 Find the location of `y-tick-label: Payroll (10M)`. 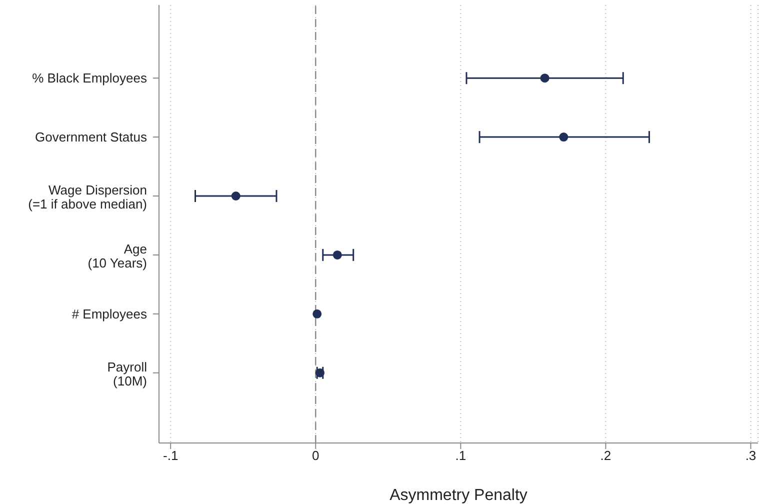

y-tick-label: Payroll (10M) is located at coordinates (127, 373).